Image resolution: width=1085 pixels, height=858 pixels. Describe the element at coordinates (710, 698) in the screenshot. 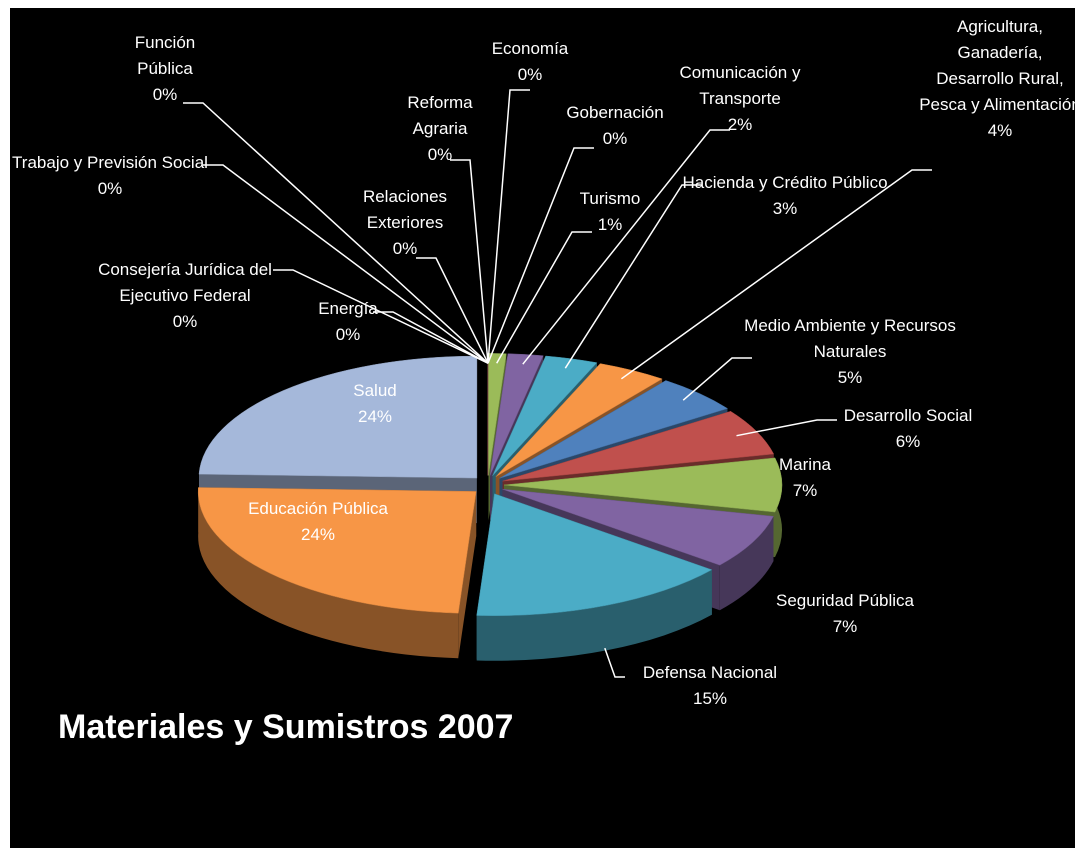

I see `slice-value: 15%` at that location.